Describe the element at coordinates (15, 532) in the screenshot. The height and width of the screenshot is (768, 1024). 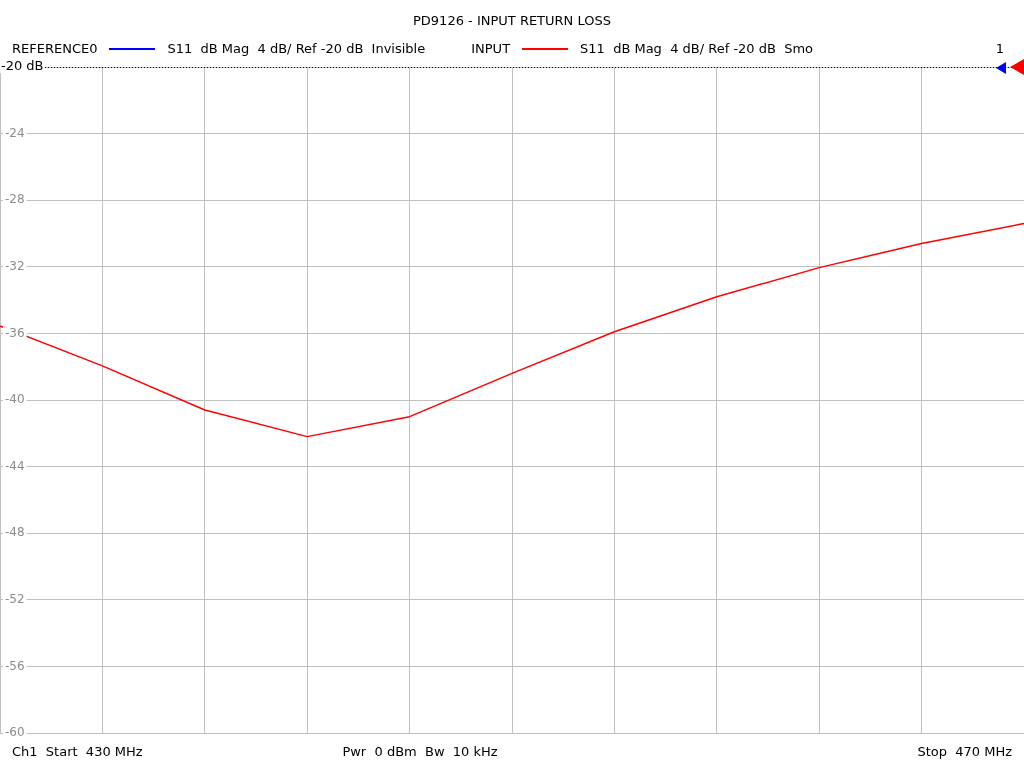
I see `y-tick-label: -48` at that location.